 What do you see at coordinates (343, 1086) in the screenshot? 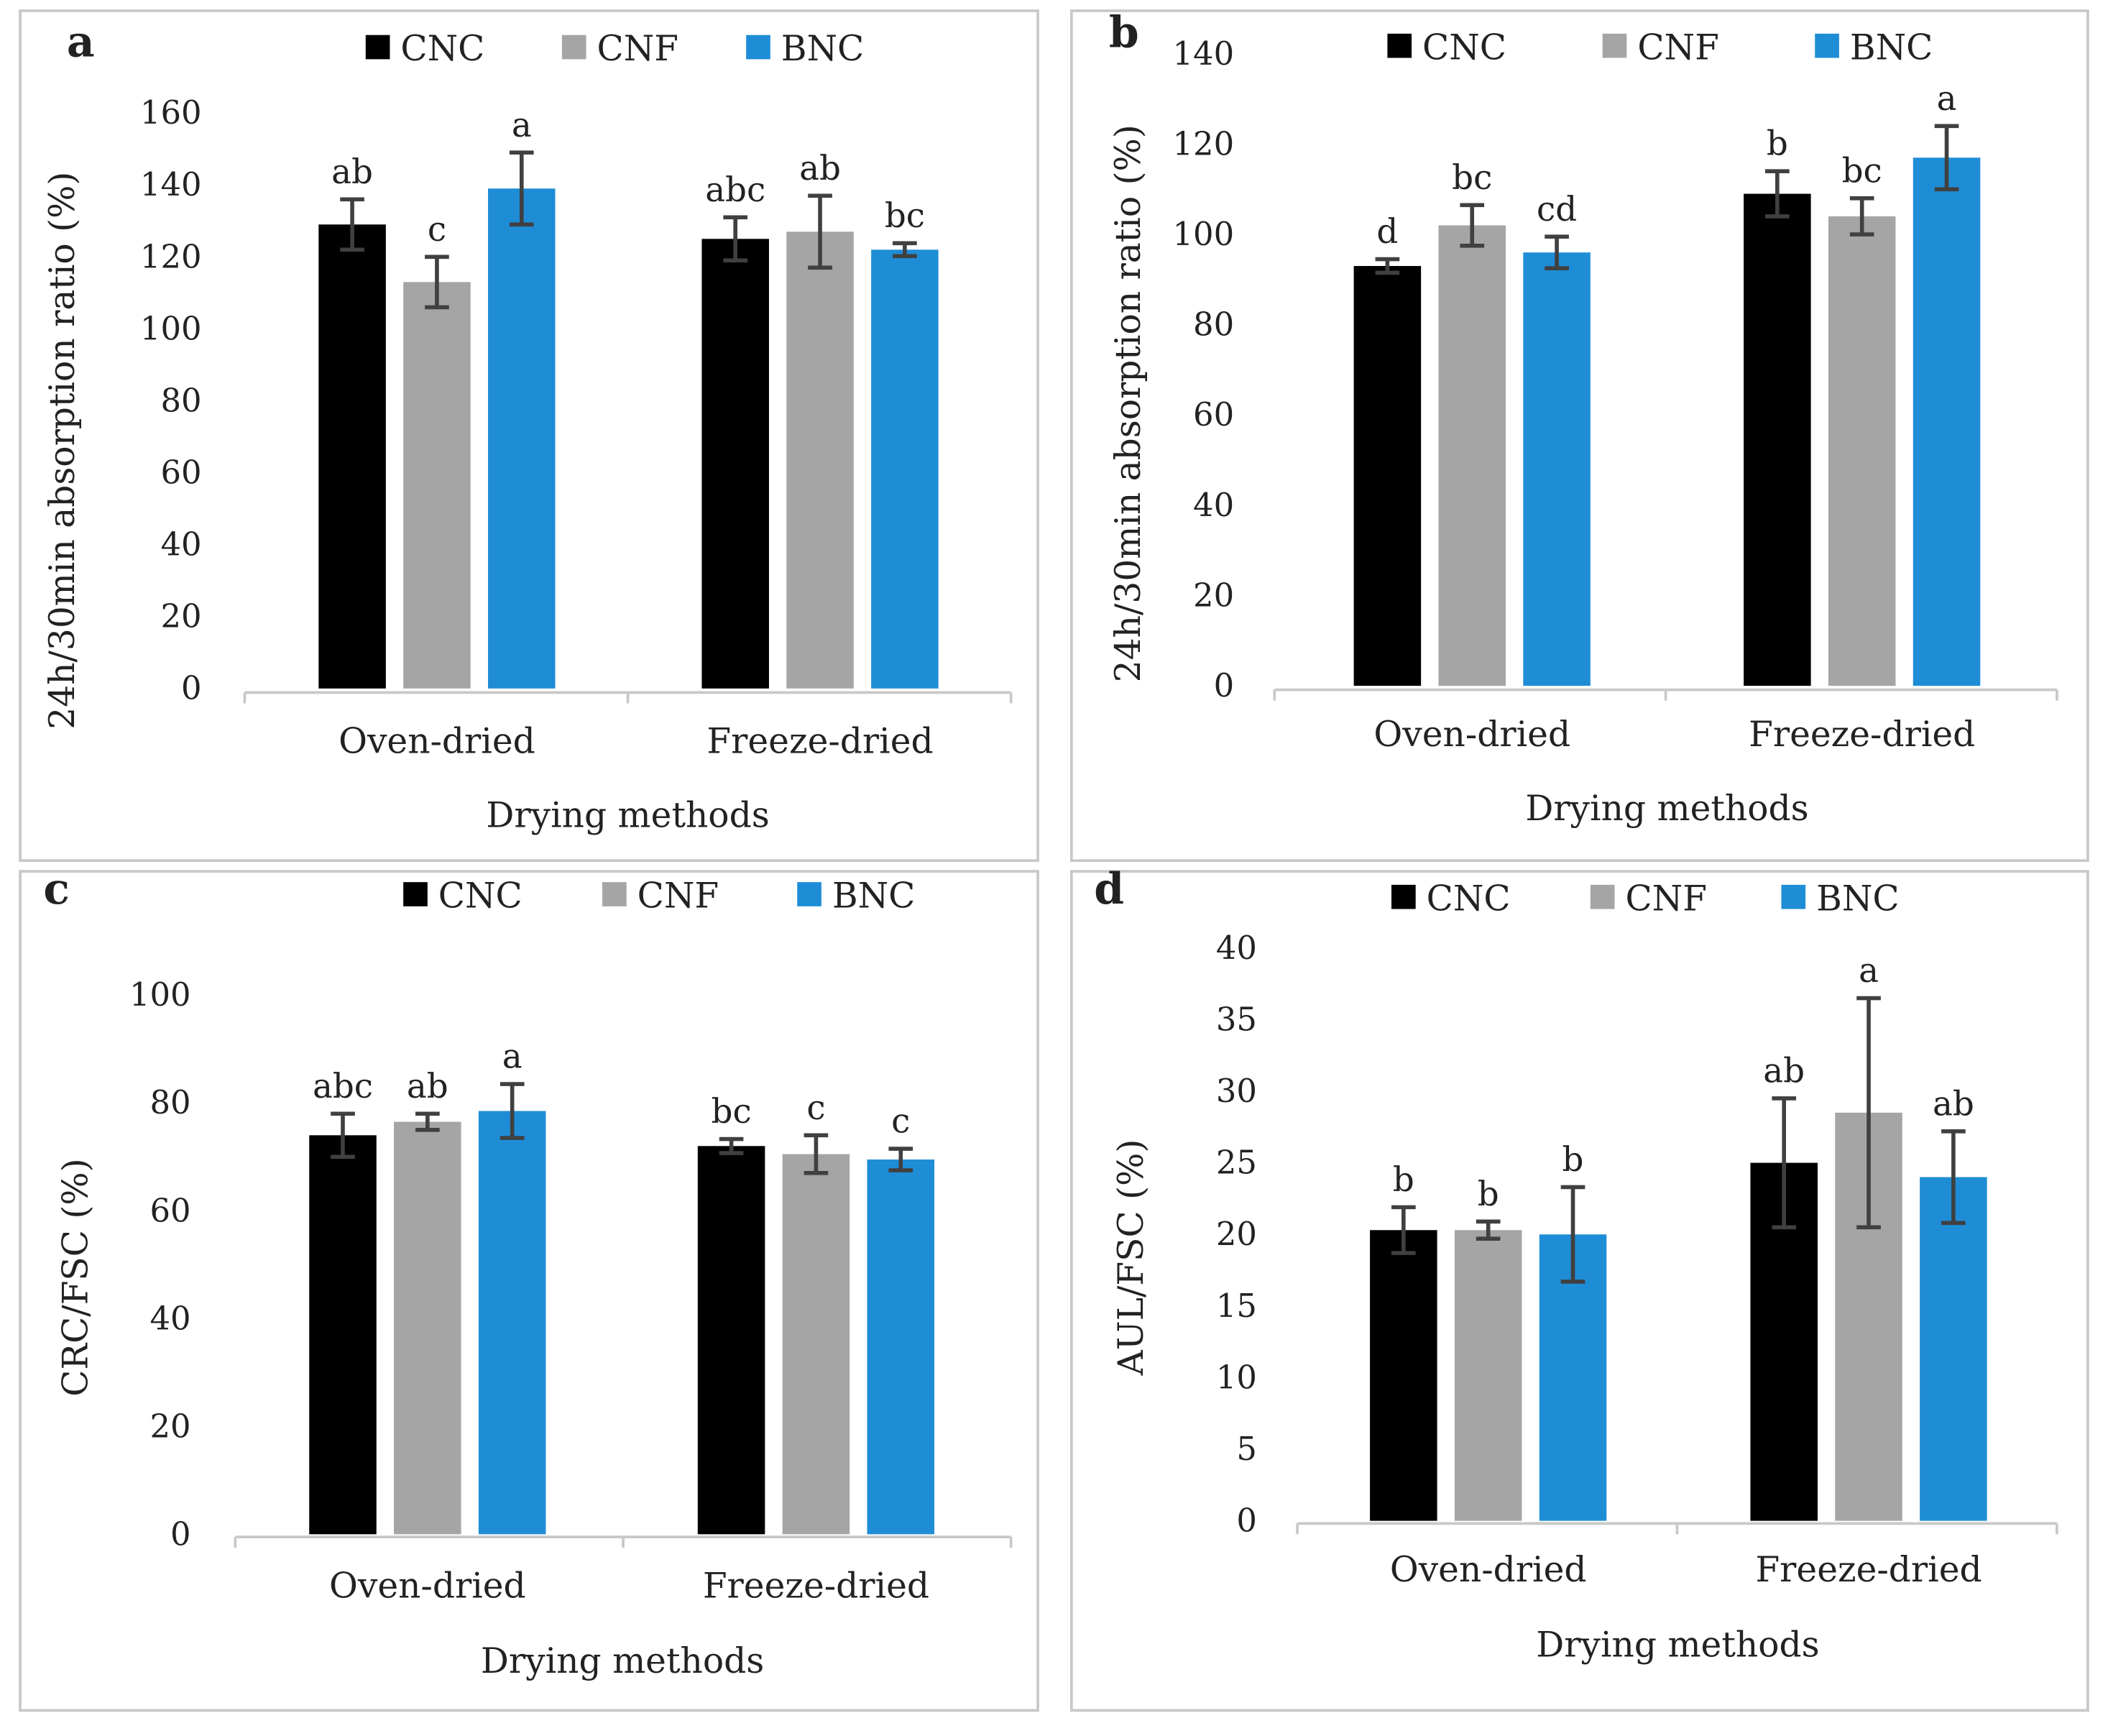
I see `significance-letter: abc` at bounding box center [343, 1086].